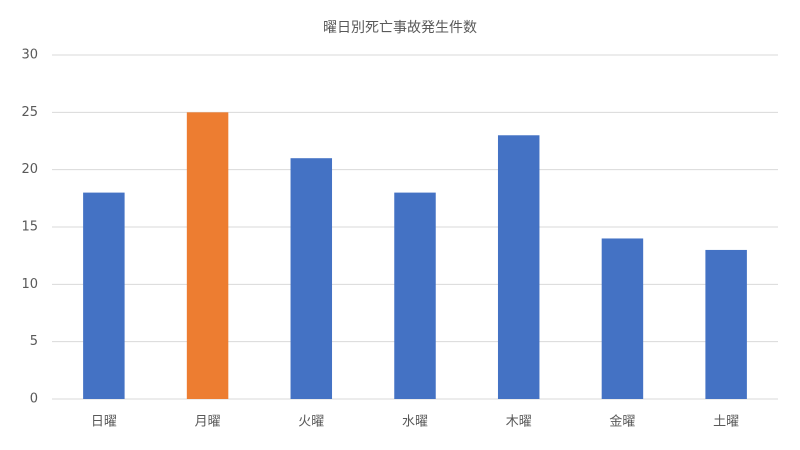  I want to click on x-tick-label: 水曜, so click(415, 422).